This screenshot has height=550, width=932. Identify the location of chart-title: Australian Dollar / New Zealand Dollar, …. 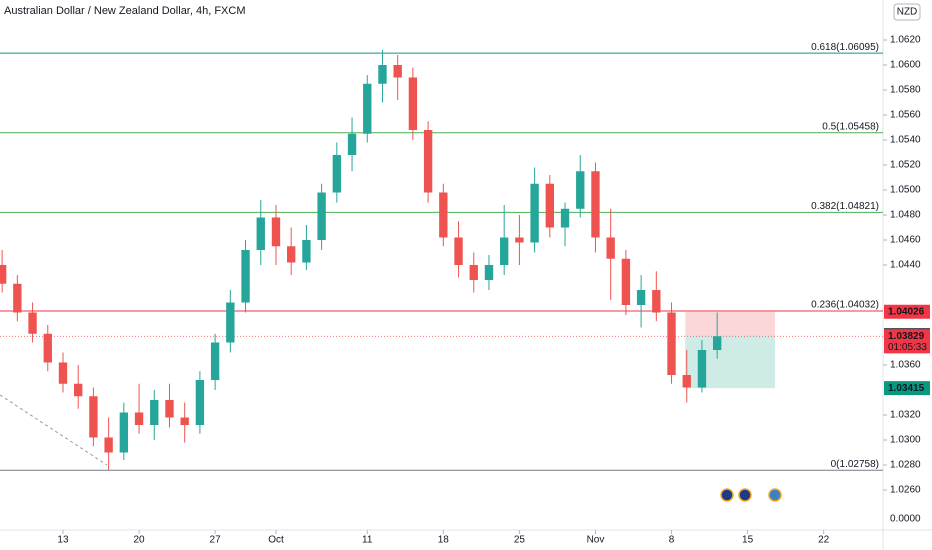
(124, 11).